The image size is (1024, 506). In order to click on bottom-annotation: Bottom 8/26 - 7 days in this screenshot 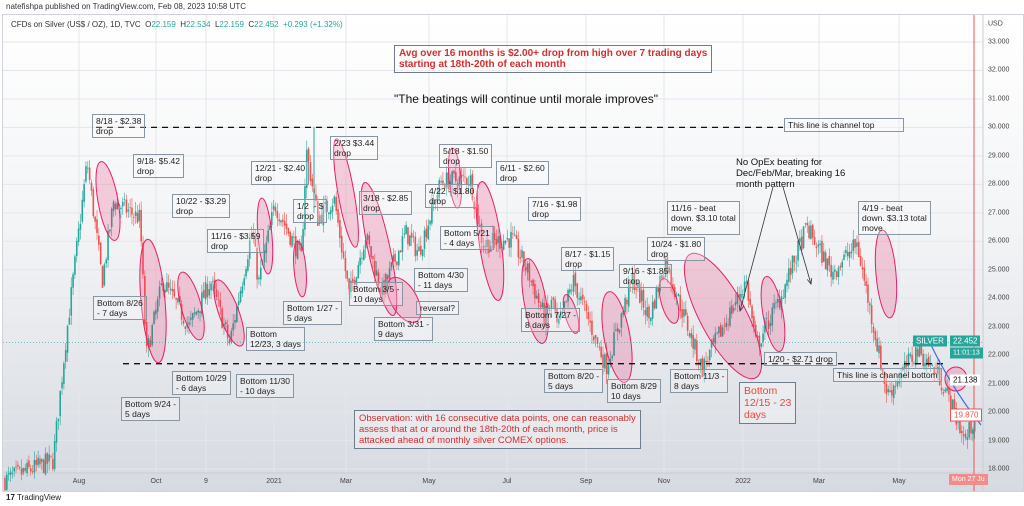, I will do `click(120, 308)`.